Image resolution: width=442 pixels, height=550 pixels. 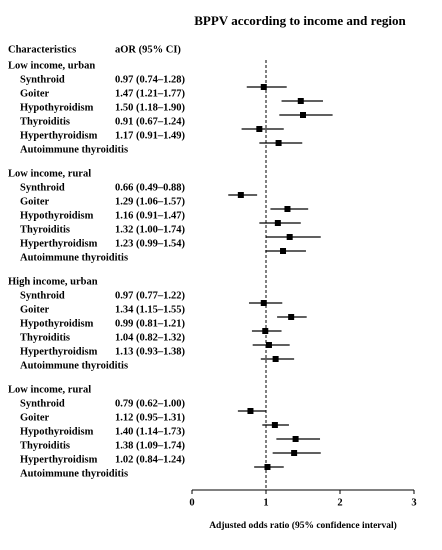 I want to click on estimate-label: 1.47 (1.21–1.77), so click(x=150, y=93).